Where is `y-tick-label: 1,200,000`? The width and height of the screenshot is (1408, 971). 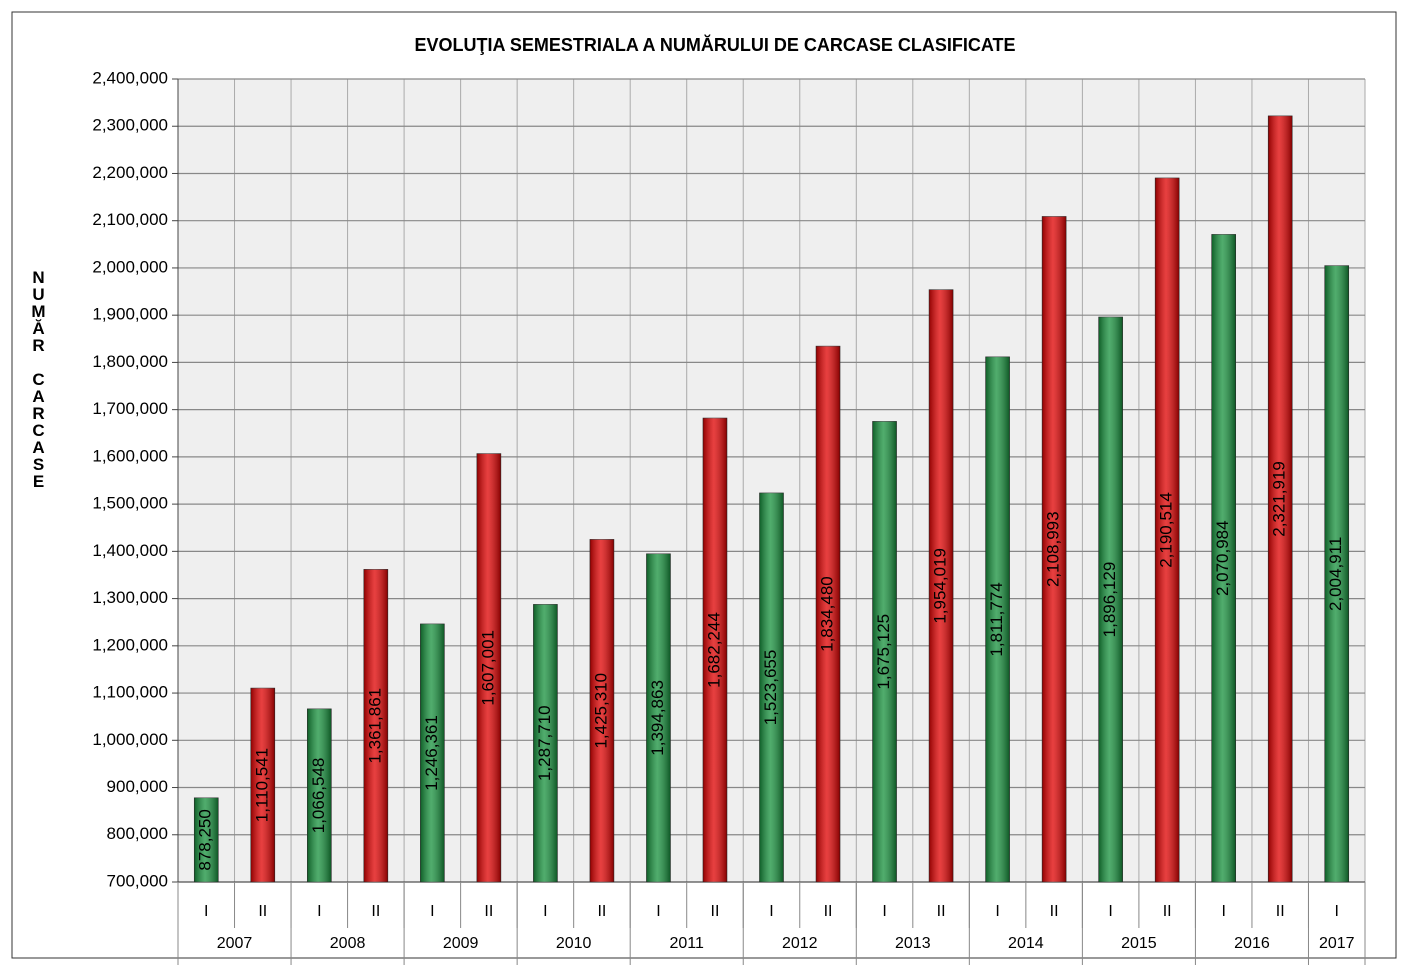
y-tick-label: 1,200,000 is located at coordinates (130, 644).